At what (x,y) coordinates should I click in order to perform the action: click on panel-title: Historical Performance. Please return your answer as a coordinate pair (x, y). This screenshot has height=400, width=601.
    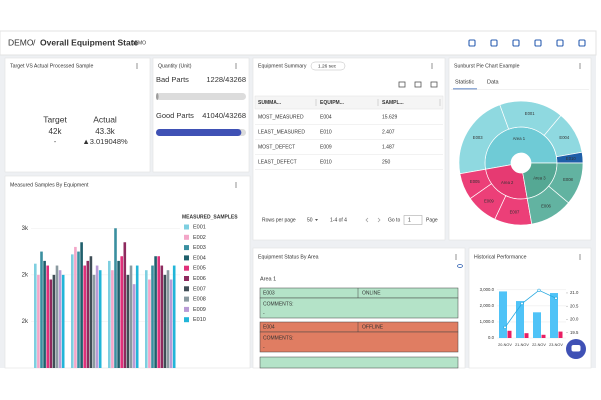
    Looking at the image, I should click on (500, 257).